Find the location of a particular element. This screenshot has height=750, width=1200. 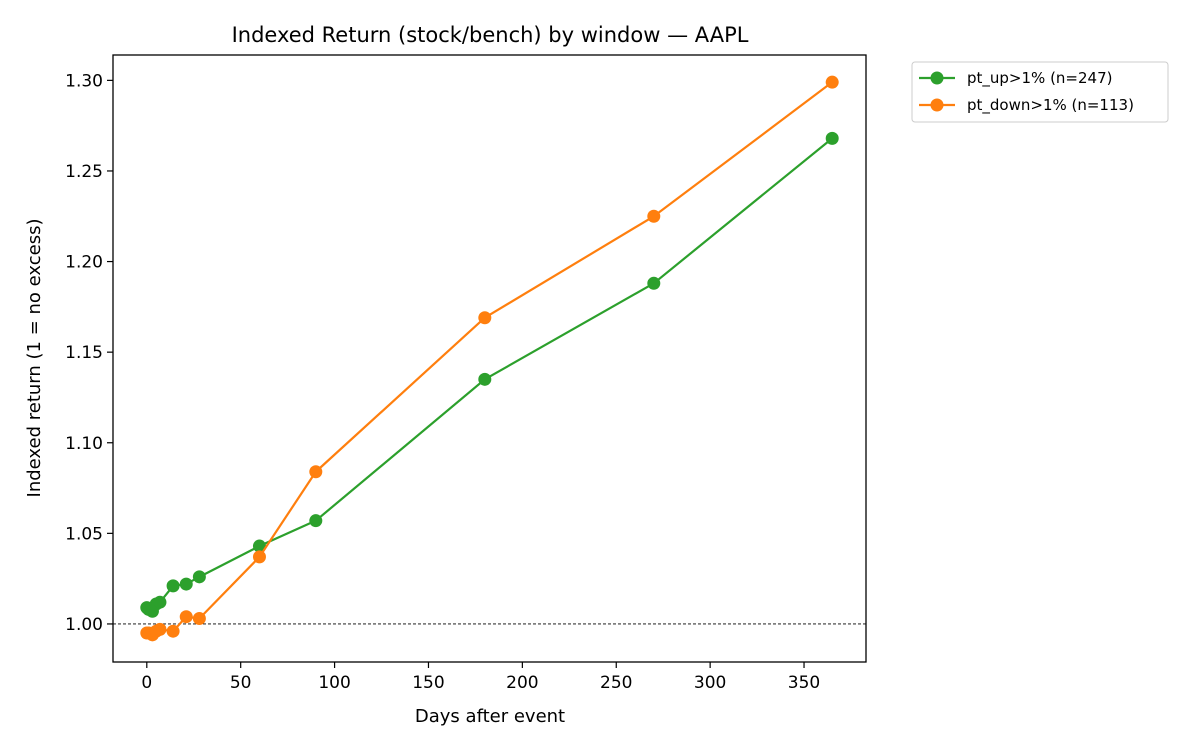

x-tick-label: 0 is located at coordinates (146, 683).